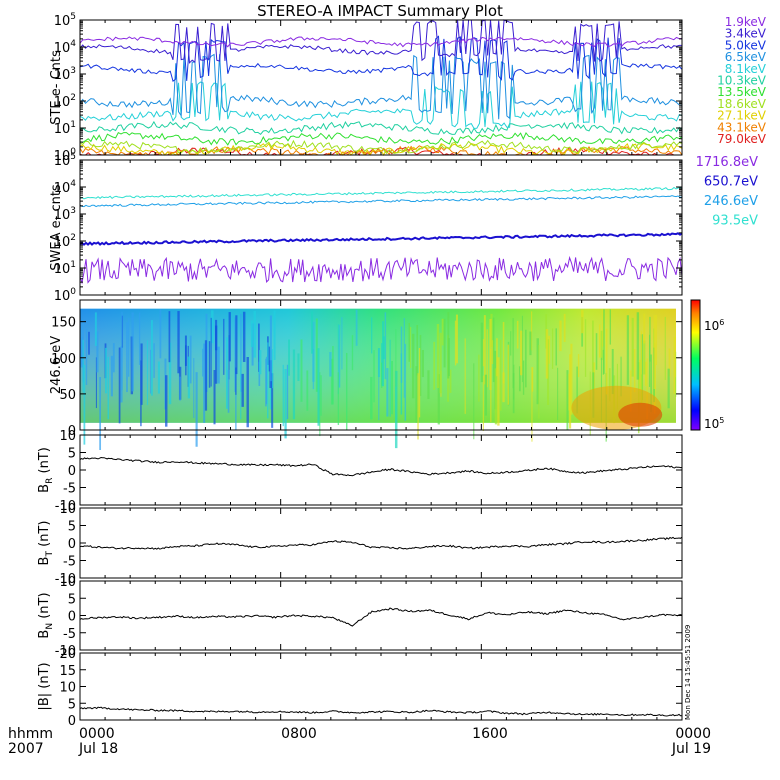  I want to click on colorbar-label-bottom: 105, so click(714, 423).